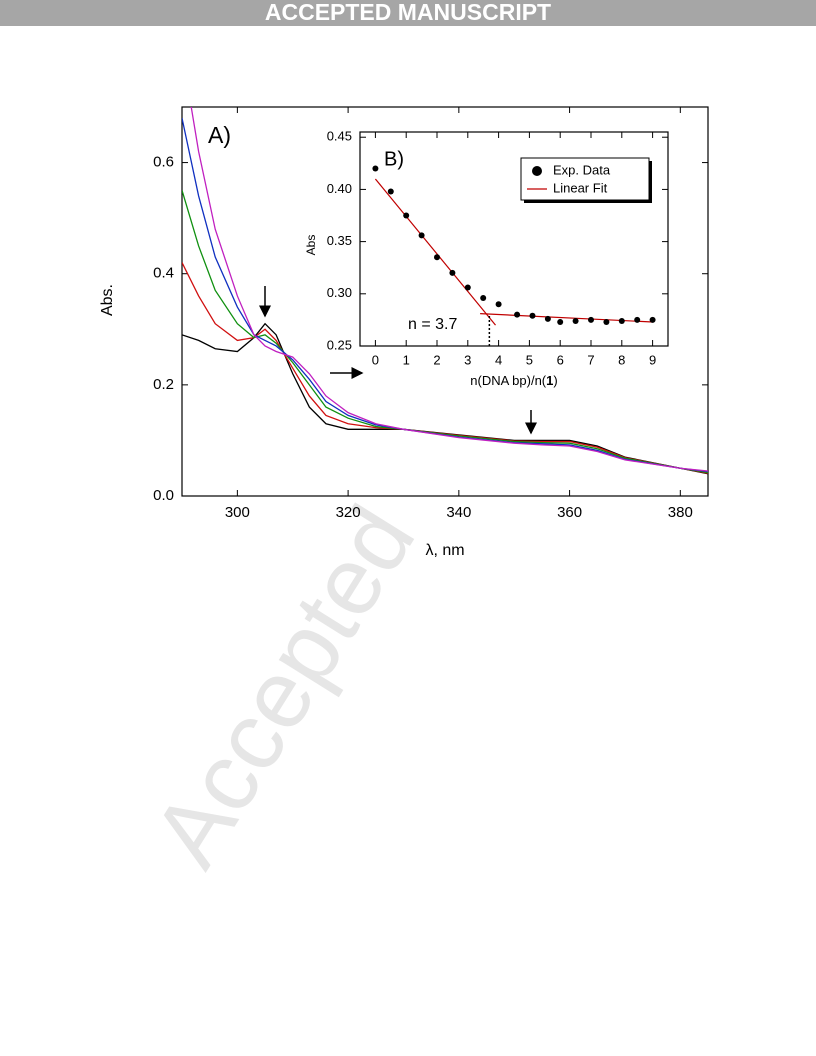  I want to click on x-tick-label: 4, so click(498, 359).